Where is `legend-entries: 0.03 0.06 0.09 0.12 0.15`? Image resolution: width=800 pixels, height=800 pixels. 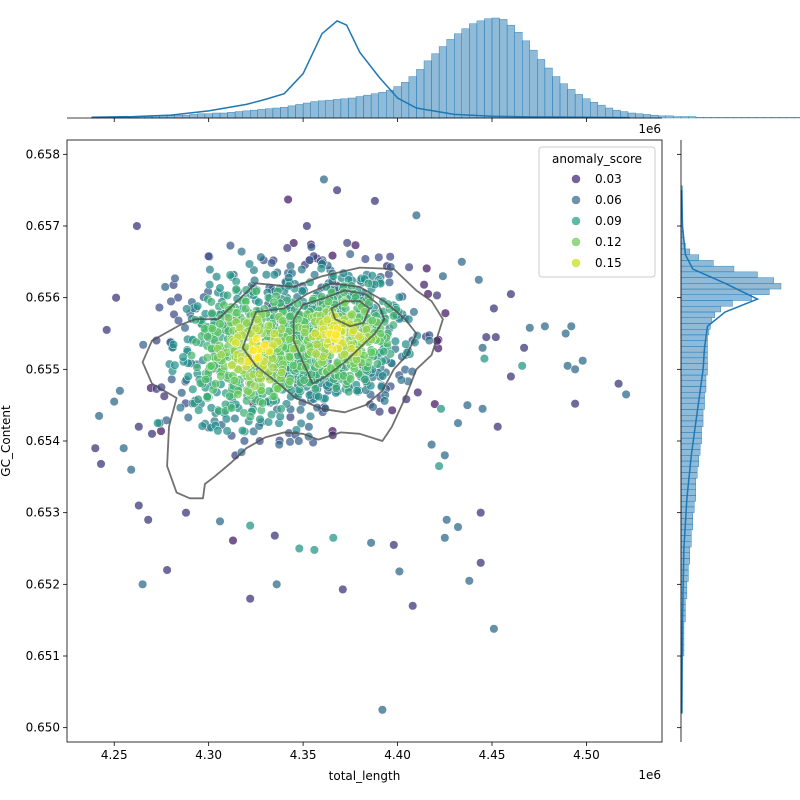 legend-entries: 0.03 0.06 0.09 0.12 0.15 is located at coordinates (596, 221).